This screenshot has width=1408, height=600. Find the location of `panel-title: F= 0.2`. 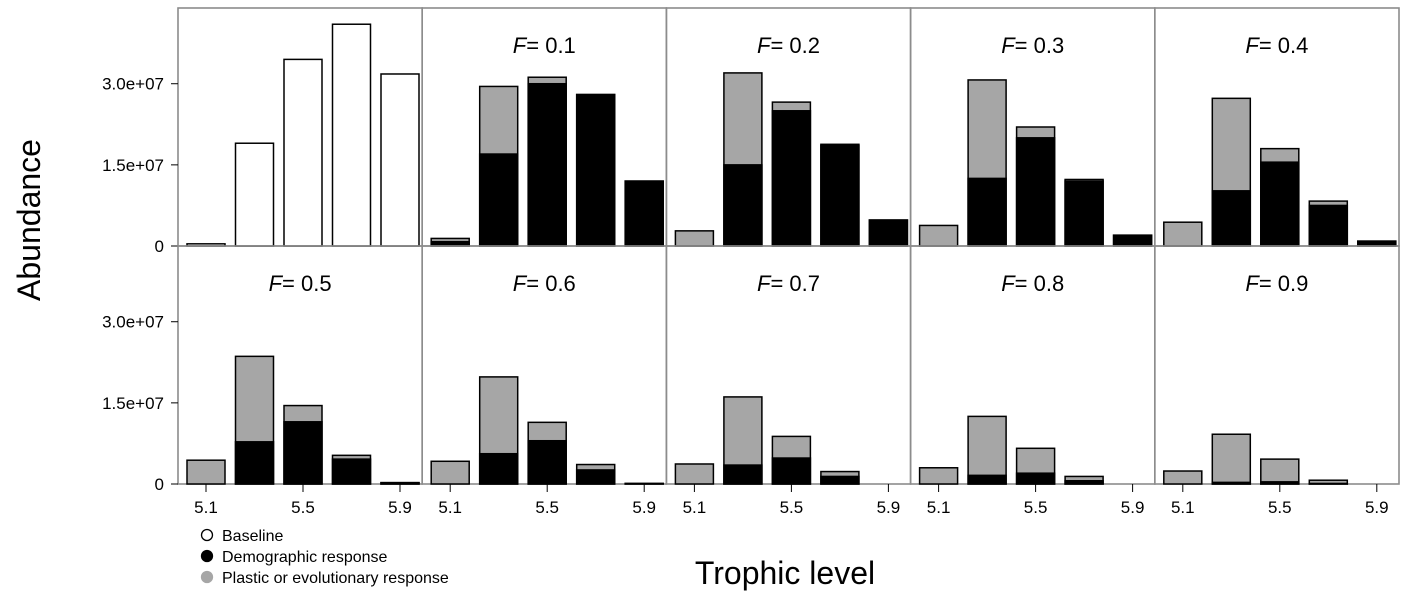

panel-title: F= 0.2 is located at coordinates (788, 45).